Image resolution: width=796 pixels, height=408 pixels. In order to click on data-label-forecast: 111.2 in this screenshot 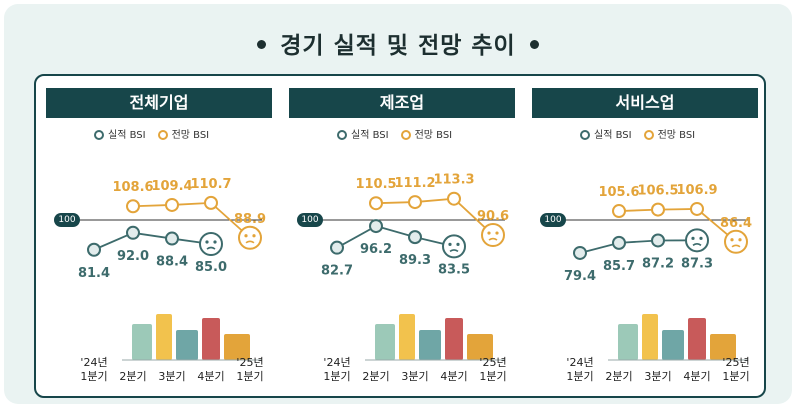, I will do `click(414, 183)`.